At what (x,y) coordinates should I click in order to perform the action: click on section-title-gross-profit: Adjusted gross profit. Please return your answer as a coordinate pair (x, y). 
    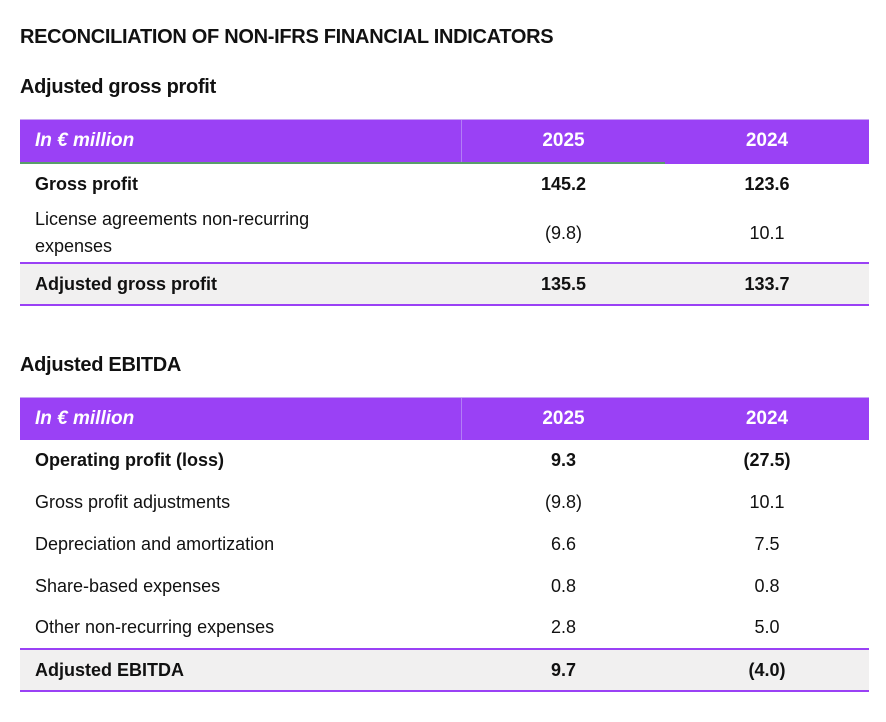
    Looking at the image, I should click on (118, 87).